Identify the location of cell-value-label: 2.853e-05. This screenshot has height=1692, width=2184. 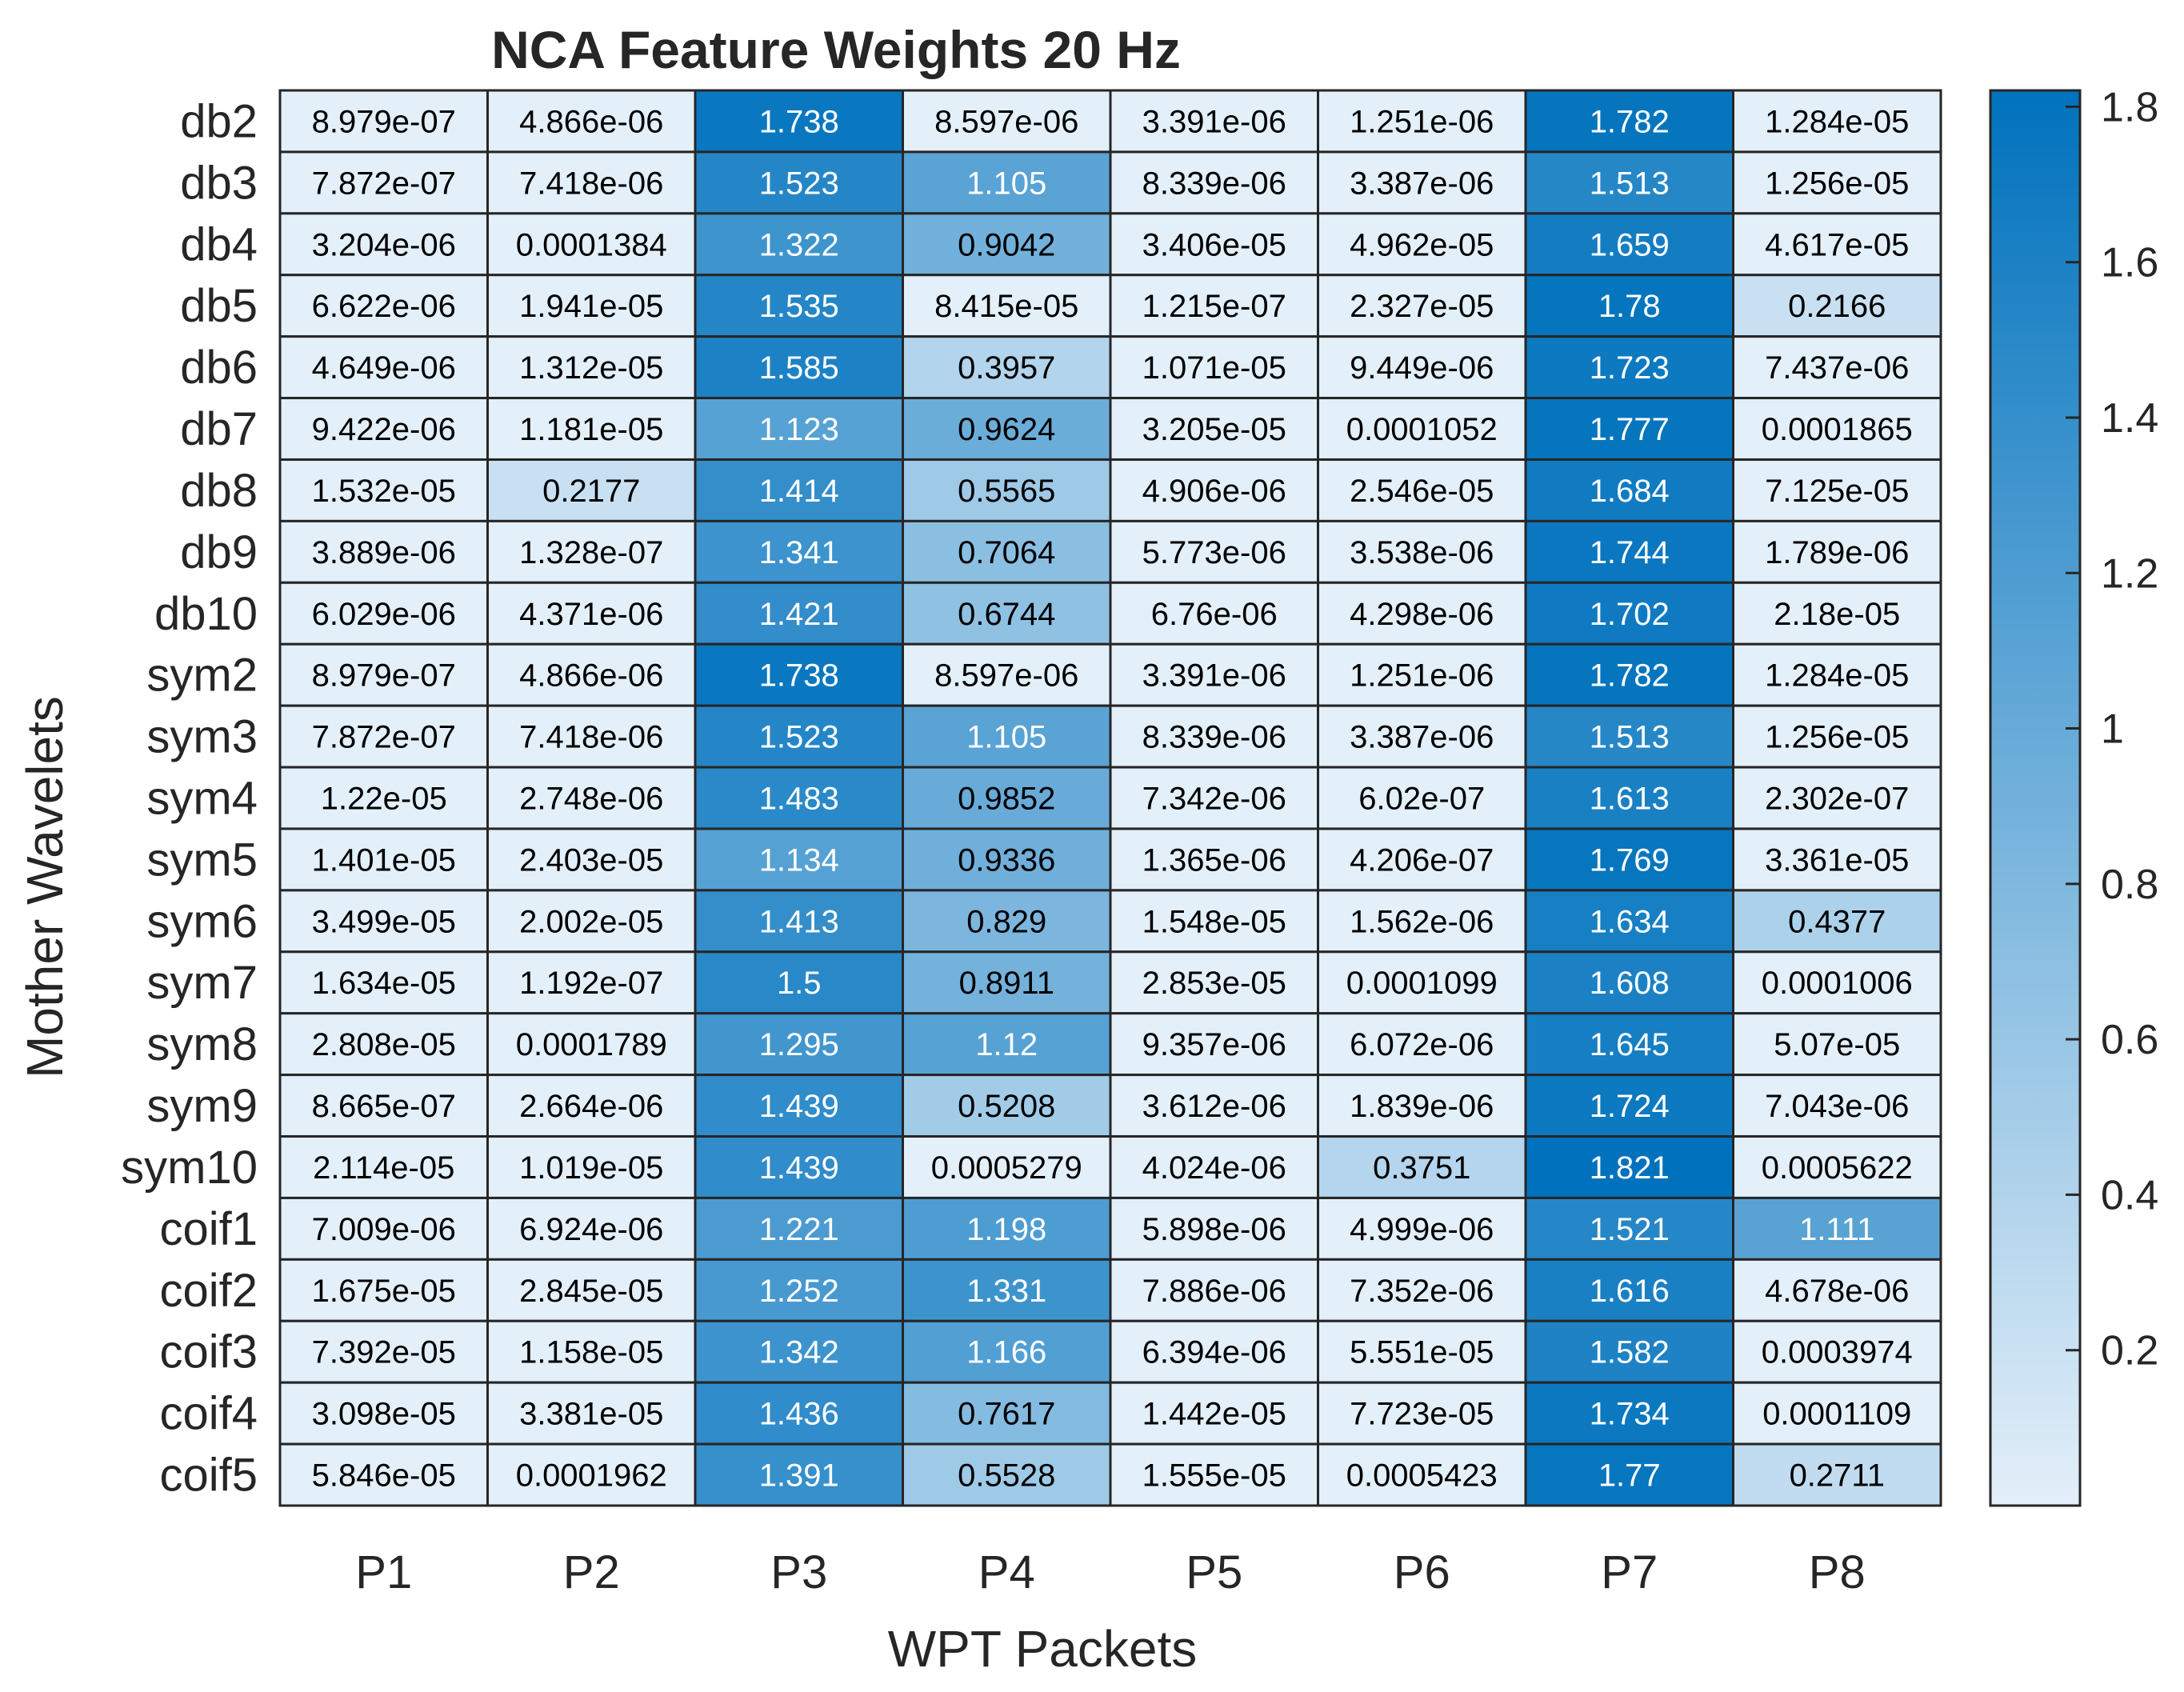
(1214, 983).